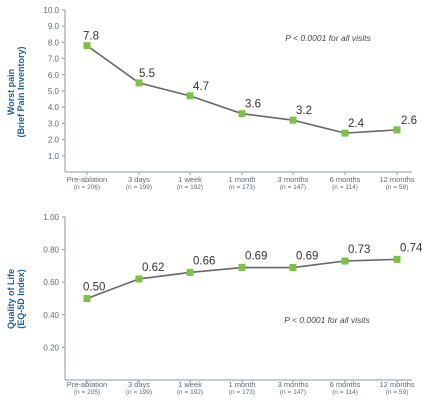  I want to click on data-label: 0.50, so click(94, 288).